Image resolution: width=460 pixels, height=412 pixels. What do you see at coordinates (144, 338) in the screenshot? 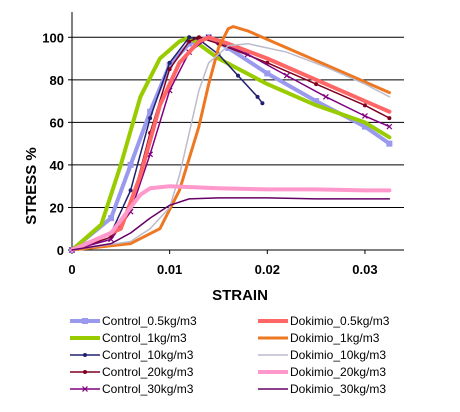
I see `legend-label: Control_1kg/m3` at bounding box center [144, 338].